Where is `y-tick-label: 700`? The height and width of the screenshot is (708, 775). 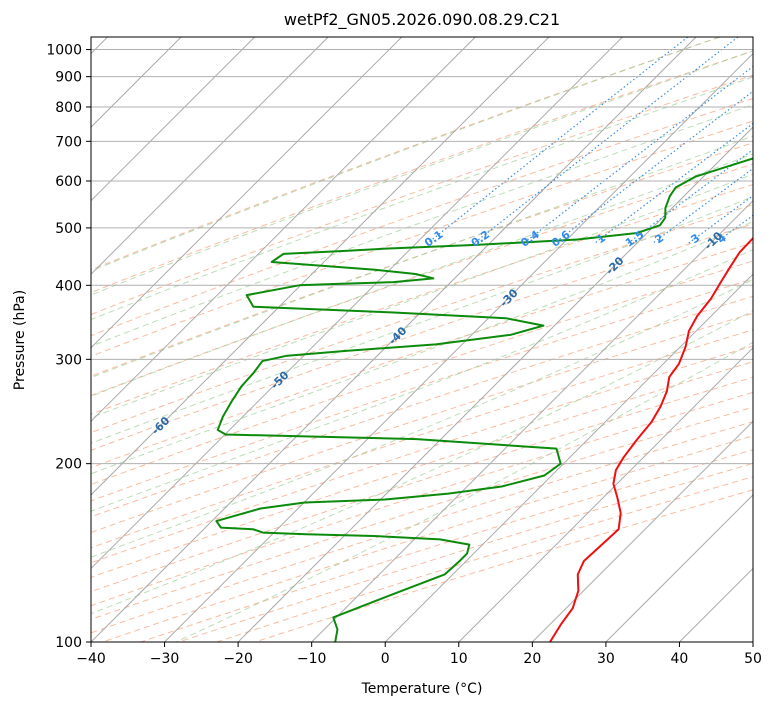 y-tick-label: 700 is located at coordinates (68, 142).